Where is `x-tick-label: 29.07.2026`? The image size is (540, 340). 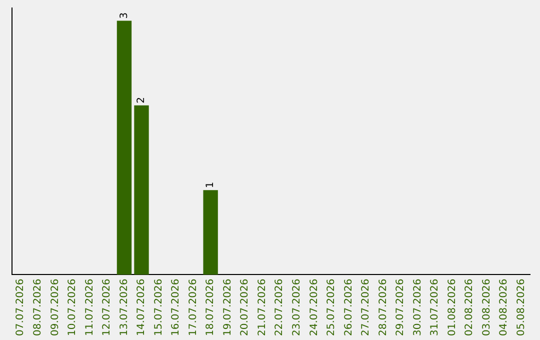
x-tick-label: 29.07.2026 is located at coordinates (400, 307).